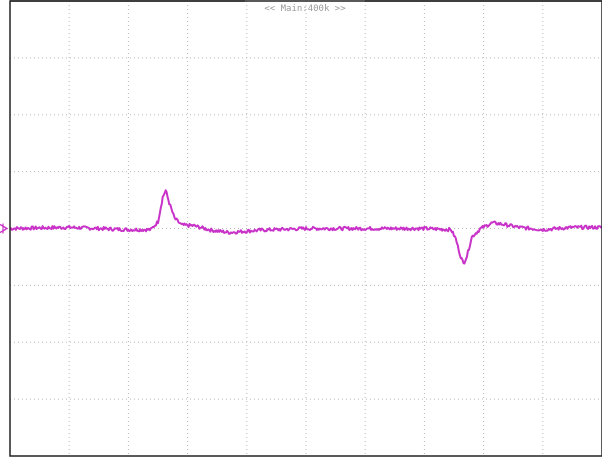 This screenshot has width=602, height=461. I want to click on marker-layer, so click(4, 228).